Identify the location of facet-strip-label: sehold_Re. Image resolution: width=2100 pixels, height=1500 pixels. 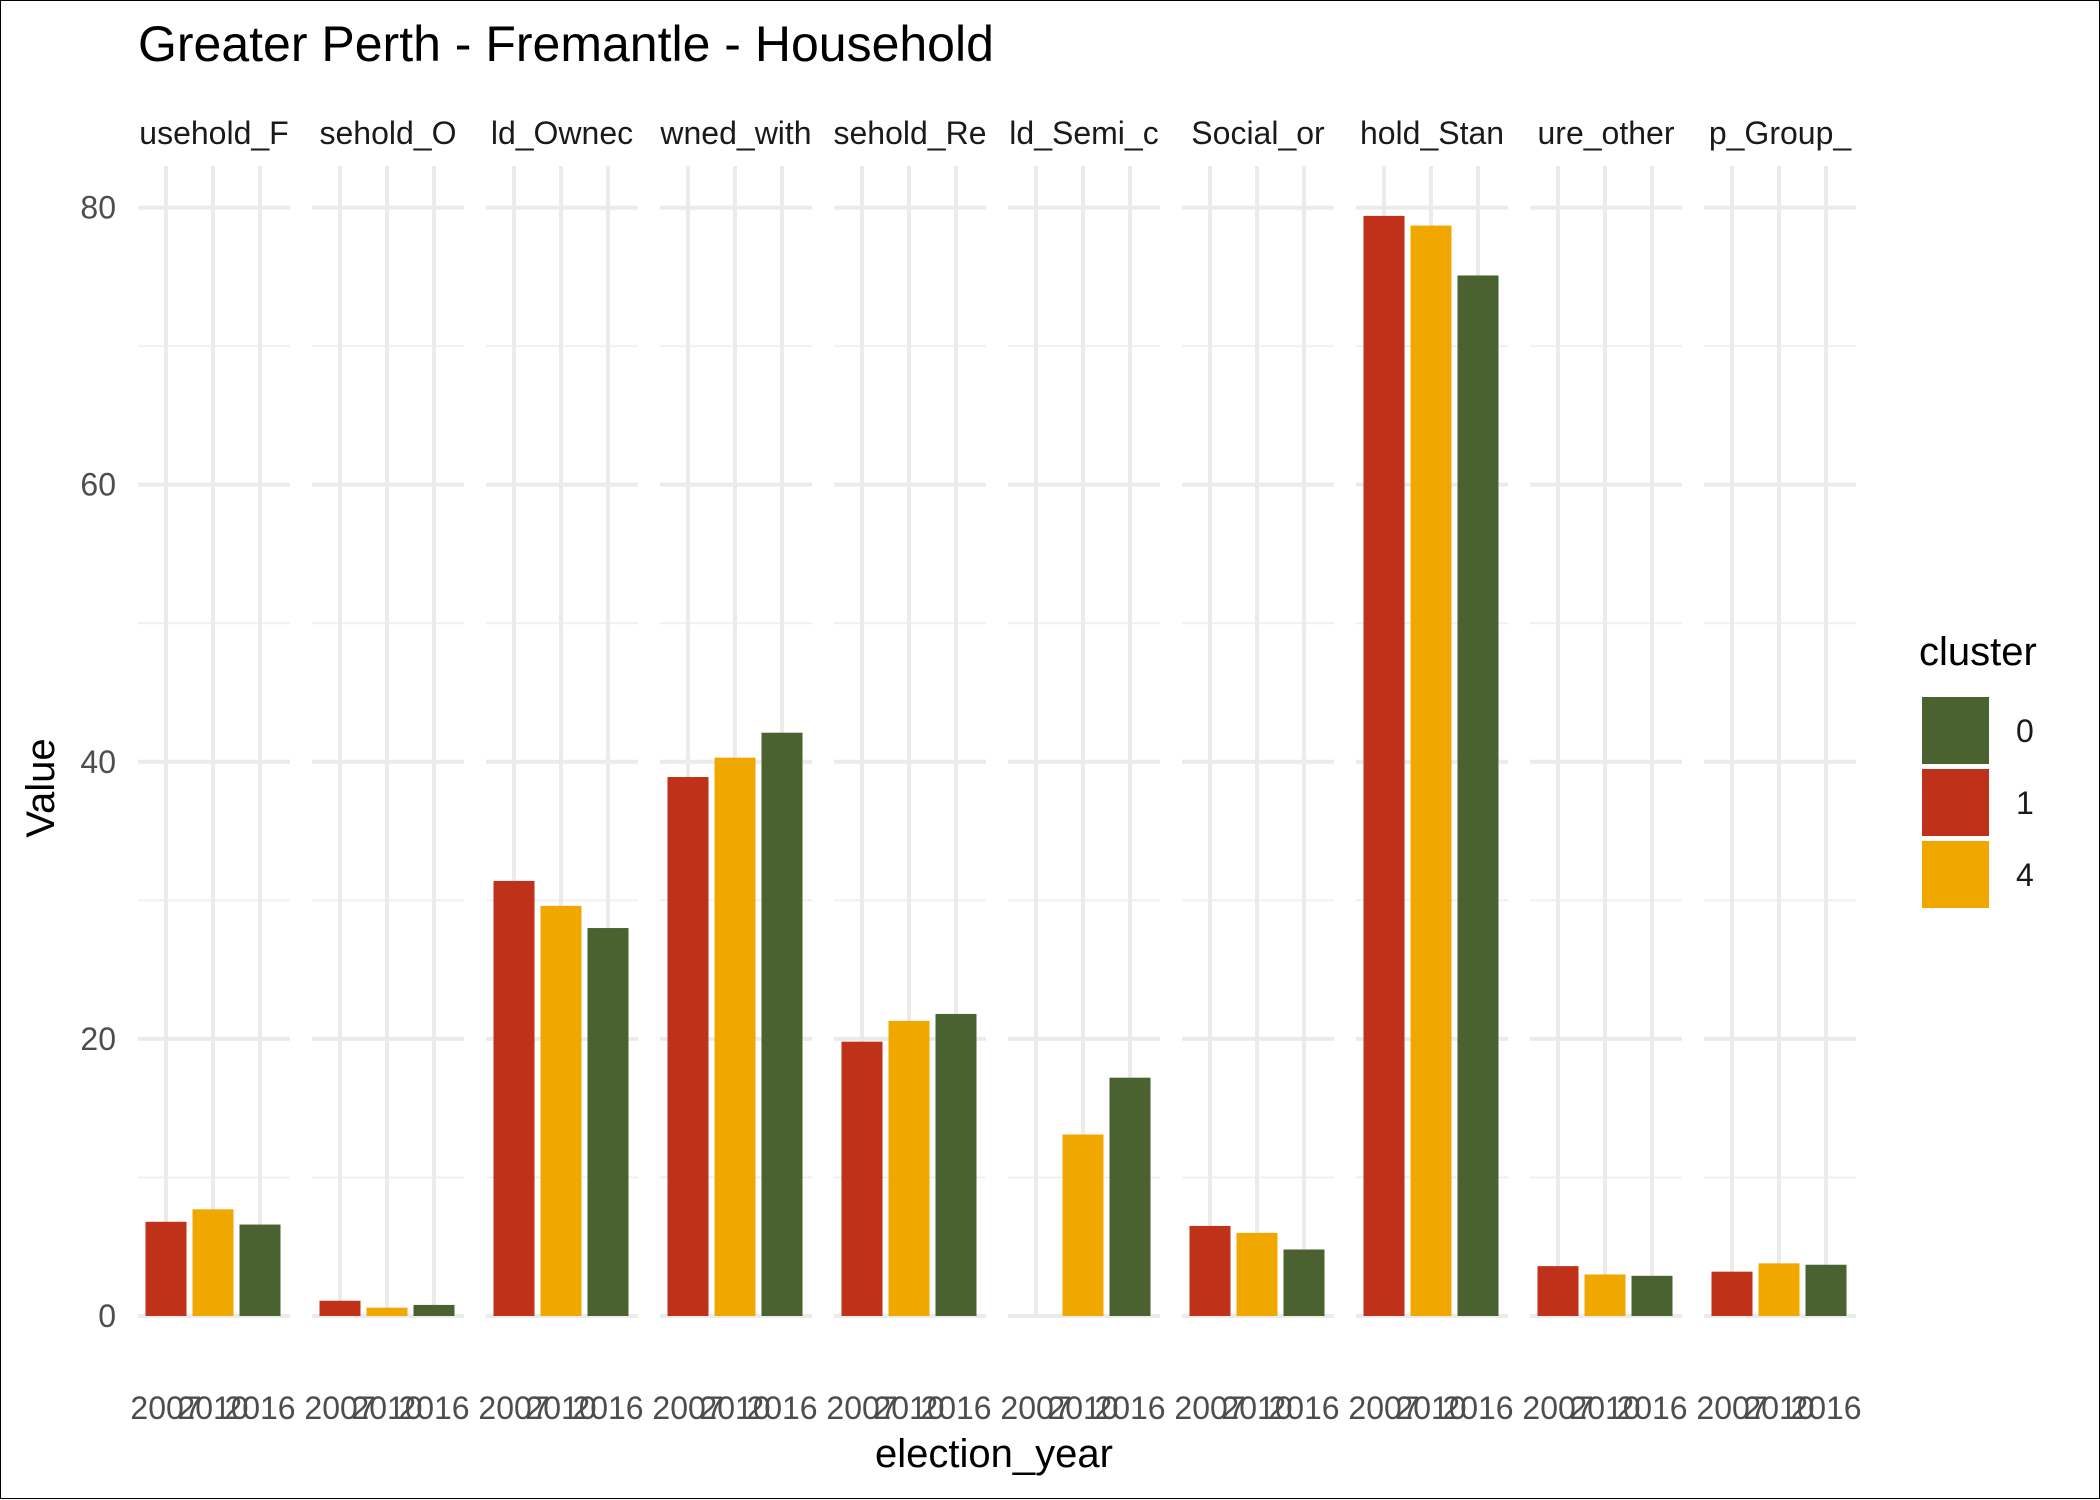
(910, 133).